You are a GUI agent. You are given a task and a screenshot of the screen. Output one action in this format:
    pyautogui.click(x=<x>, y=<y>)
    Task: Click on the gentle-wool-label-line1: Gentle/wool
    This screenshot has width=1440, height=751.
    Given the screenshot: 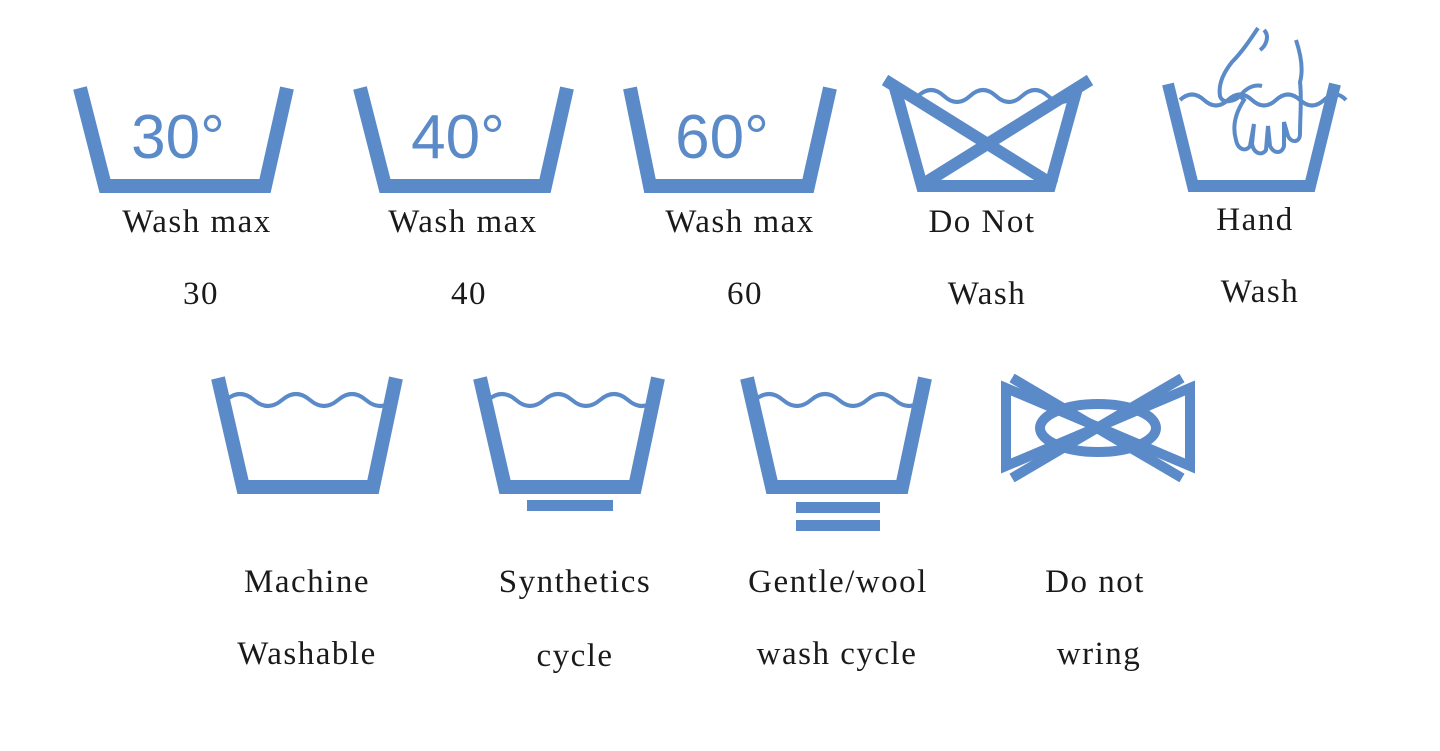 What is the action you would take?
    pyautogui.click(x=838, y=582)
    